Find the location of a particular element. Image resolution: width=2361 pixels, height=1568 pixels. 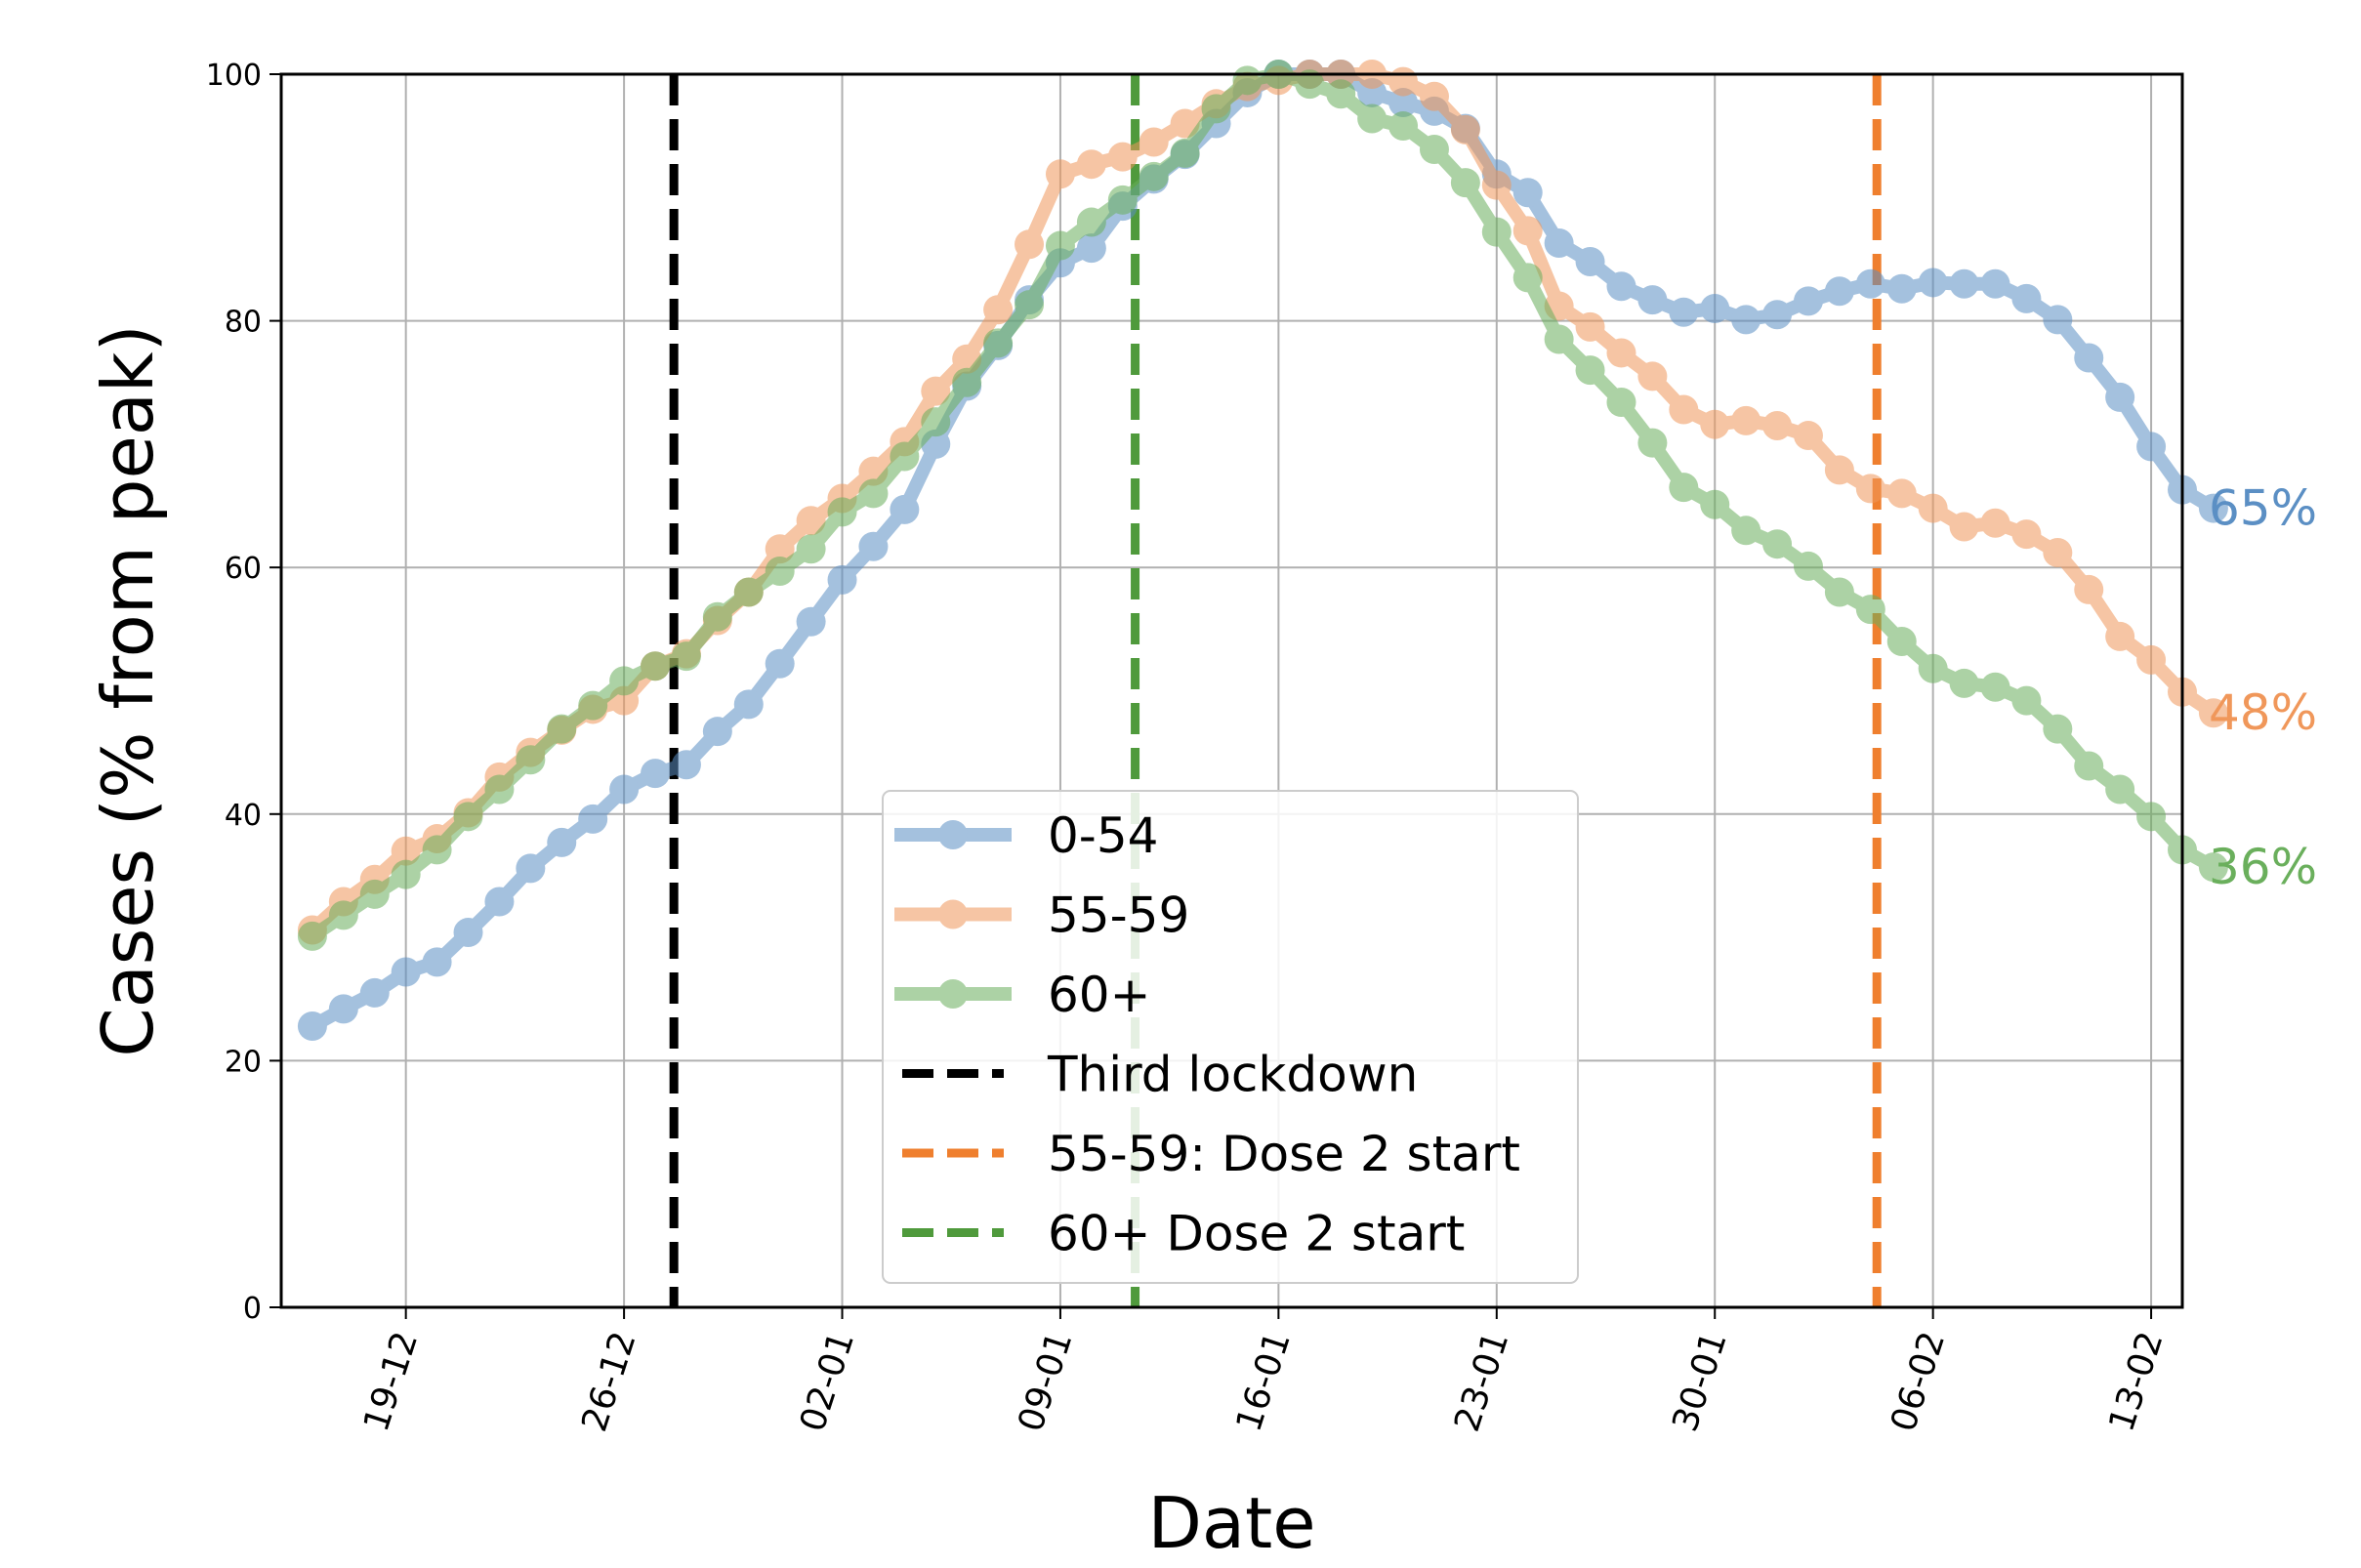

y-tick-label: 20 is located at coordinates (244, 1062).